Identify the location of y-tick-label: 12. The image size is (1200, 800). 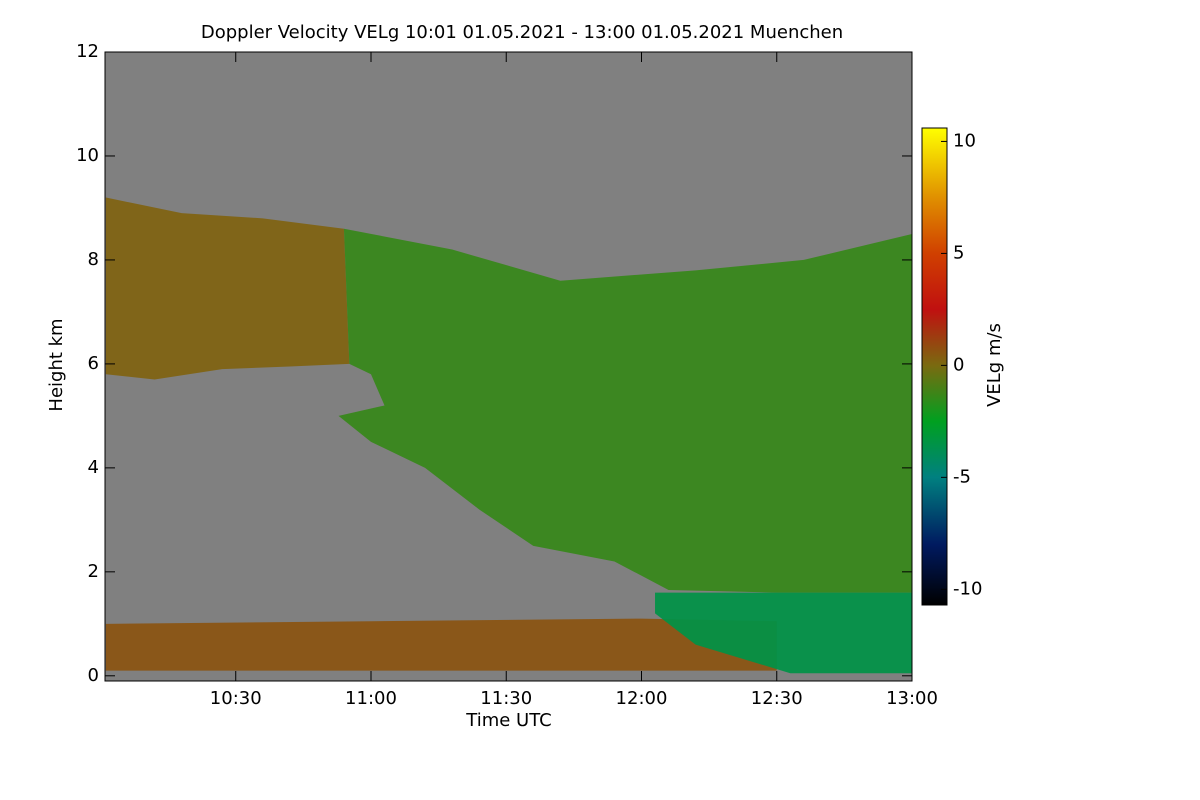
(87, 51).